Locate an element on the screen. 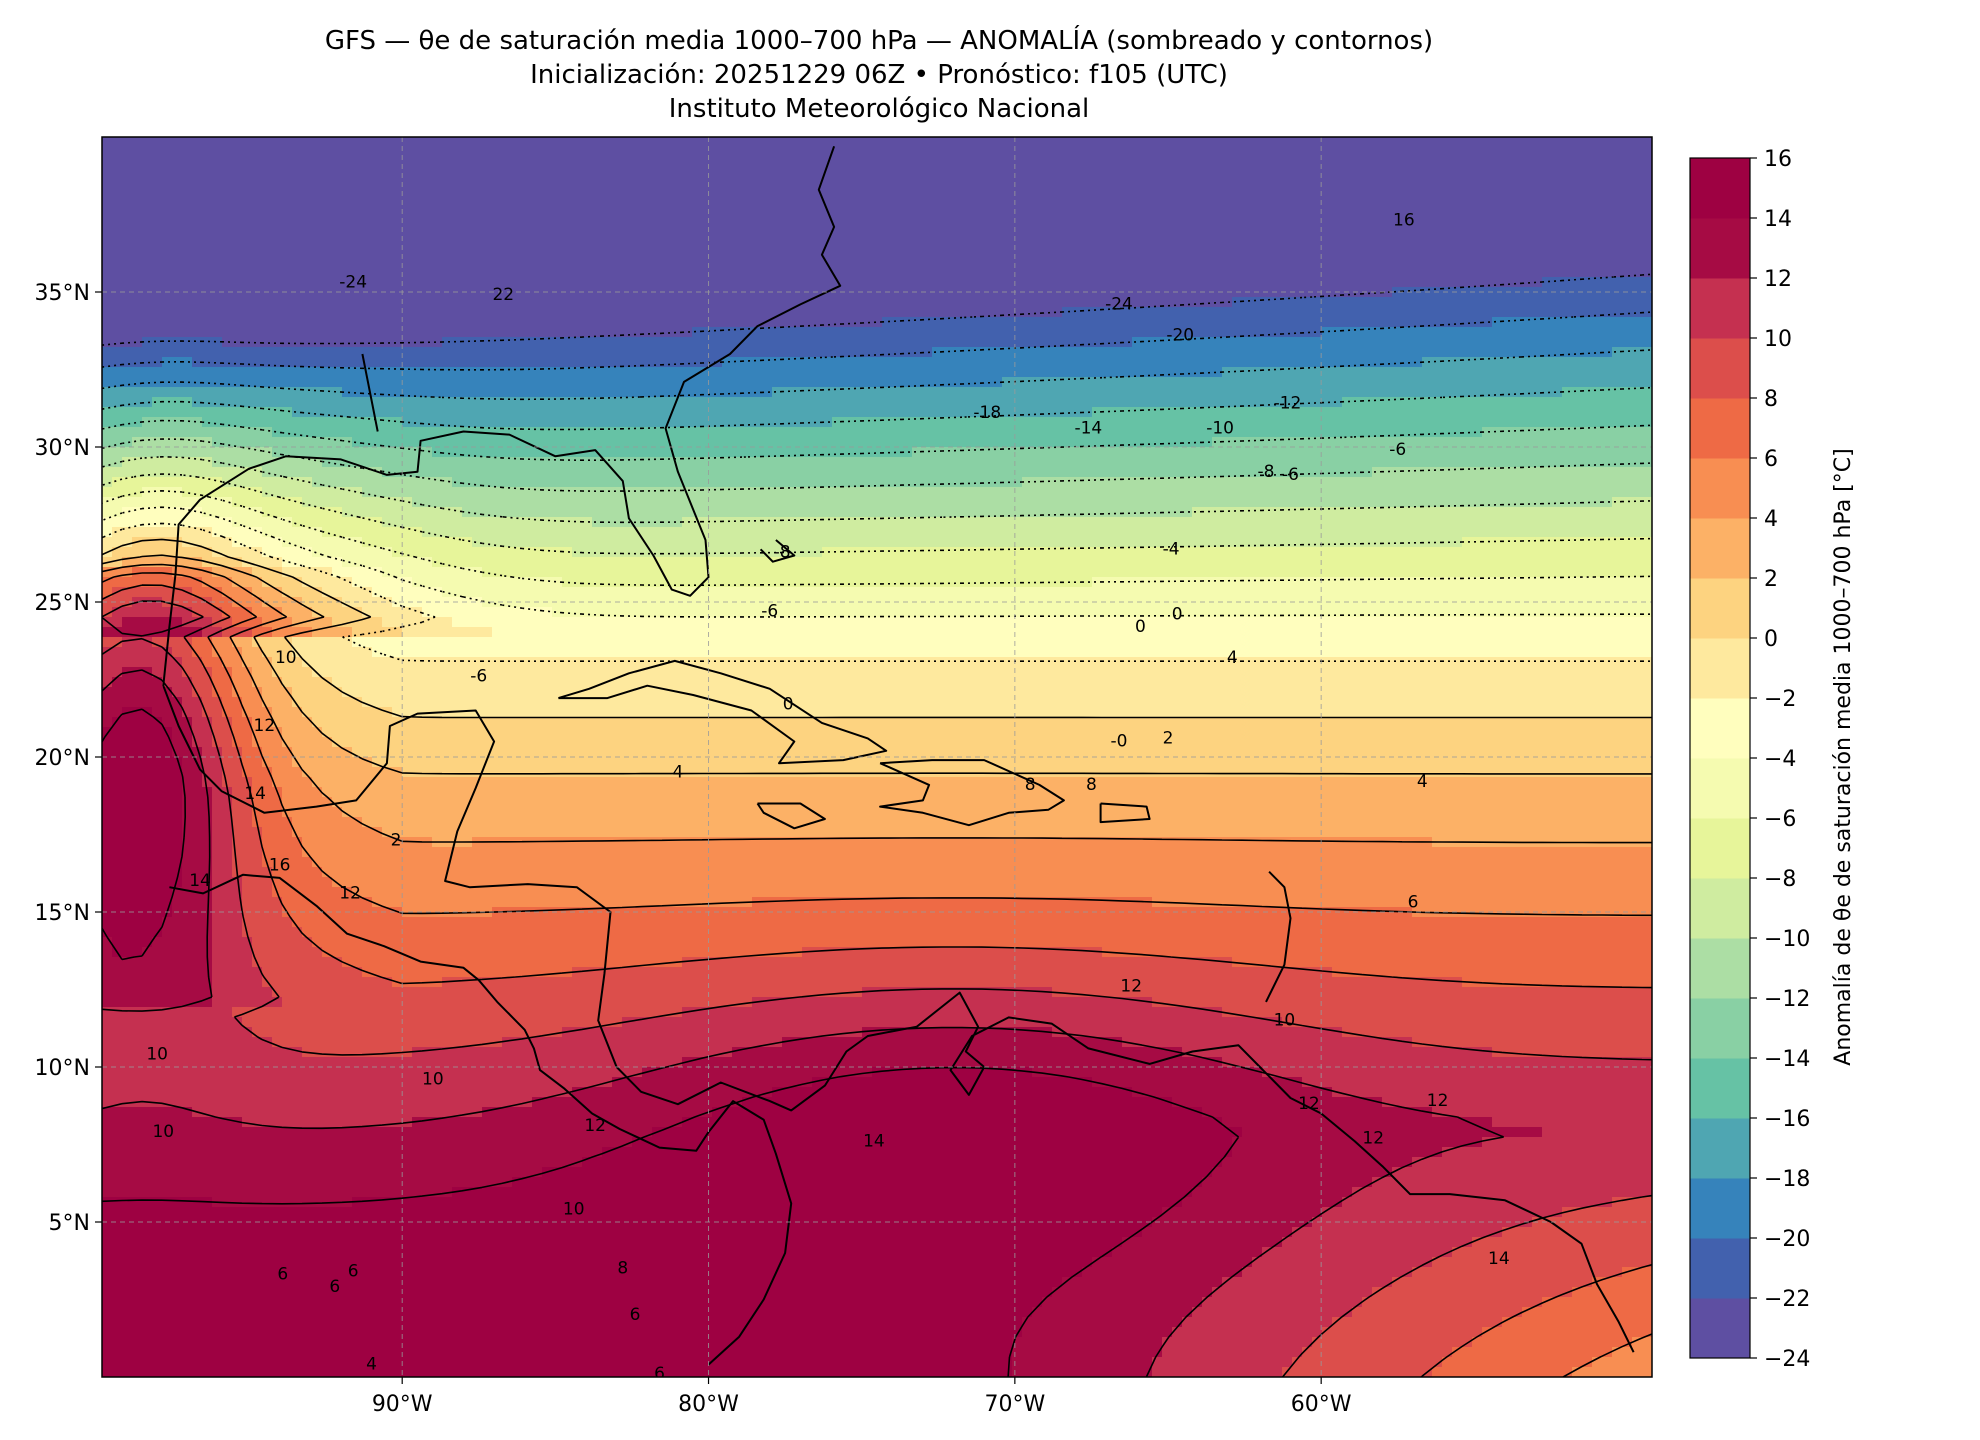 The height and width of the screenshot is (1440, 1980). latitude-tick-label: 10°N is located at coordinates (62, 1068).